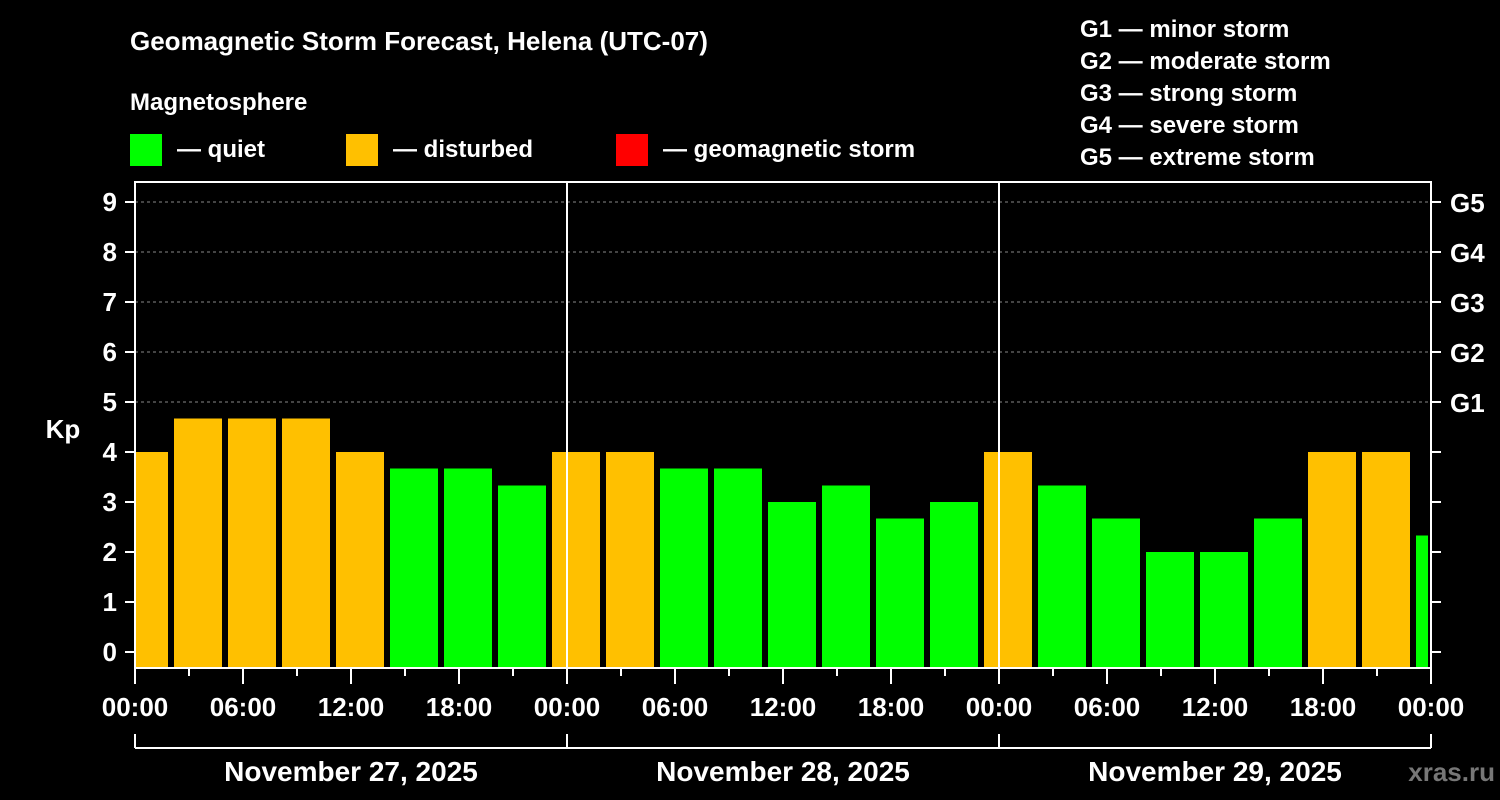  I want to click on y-tick-label: 9, so click(110, 202).